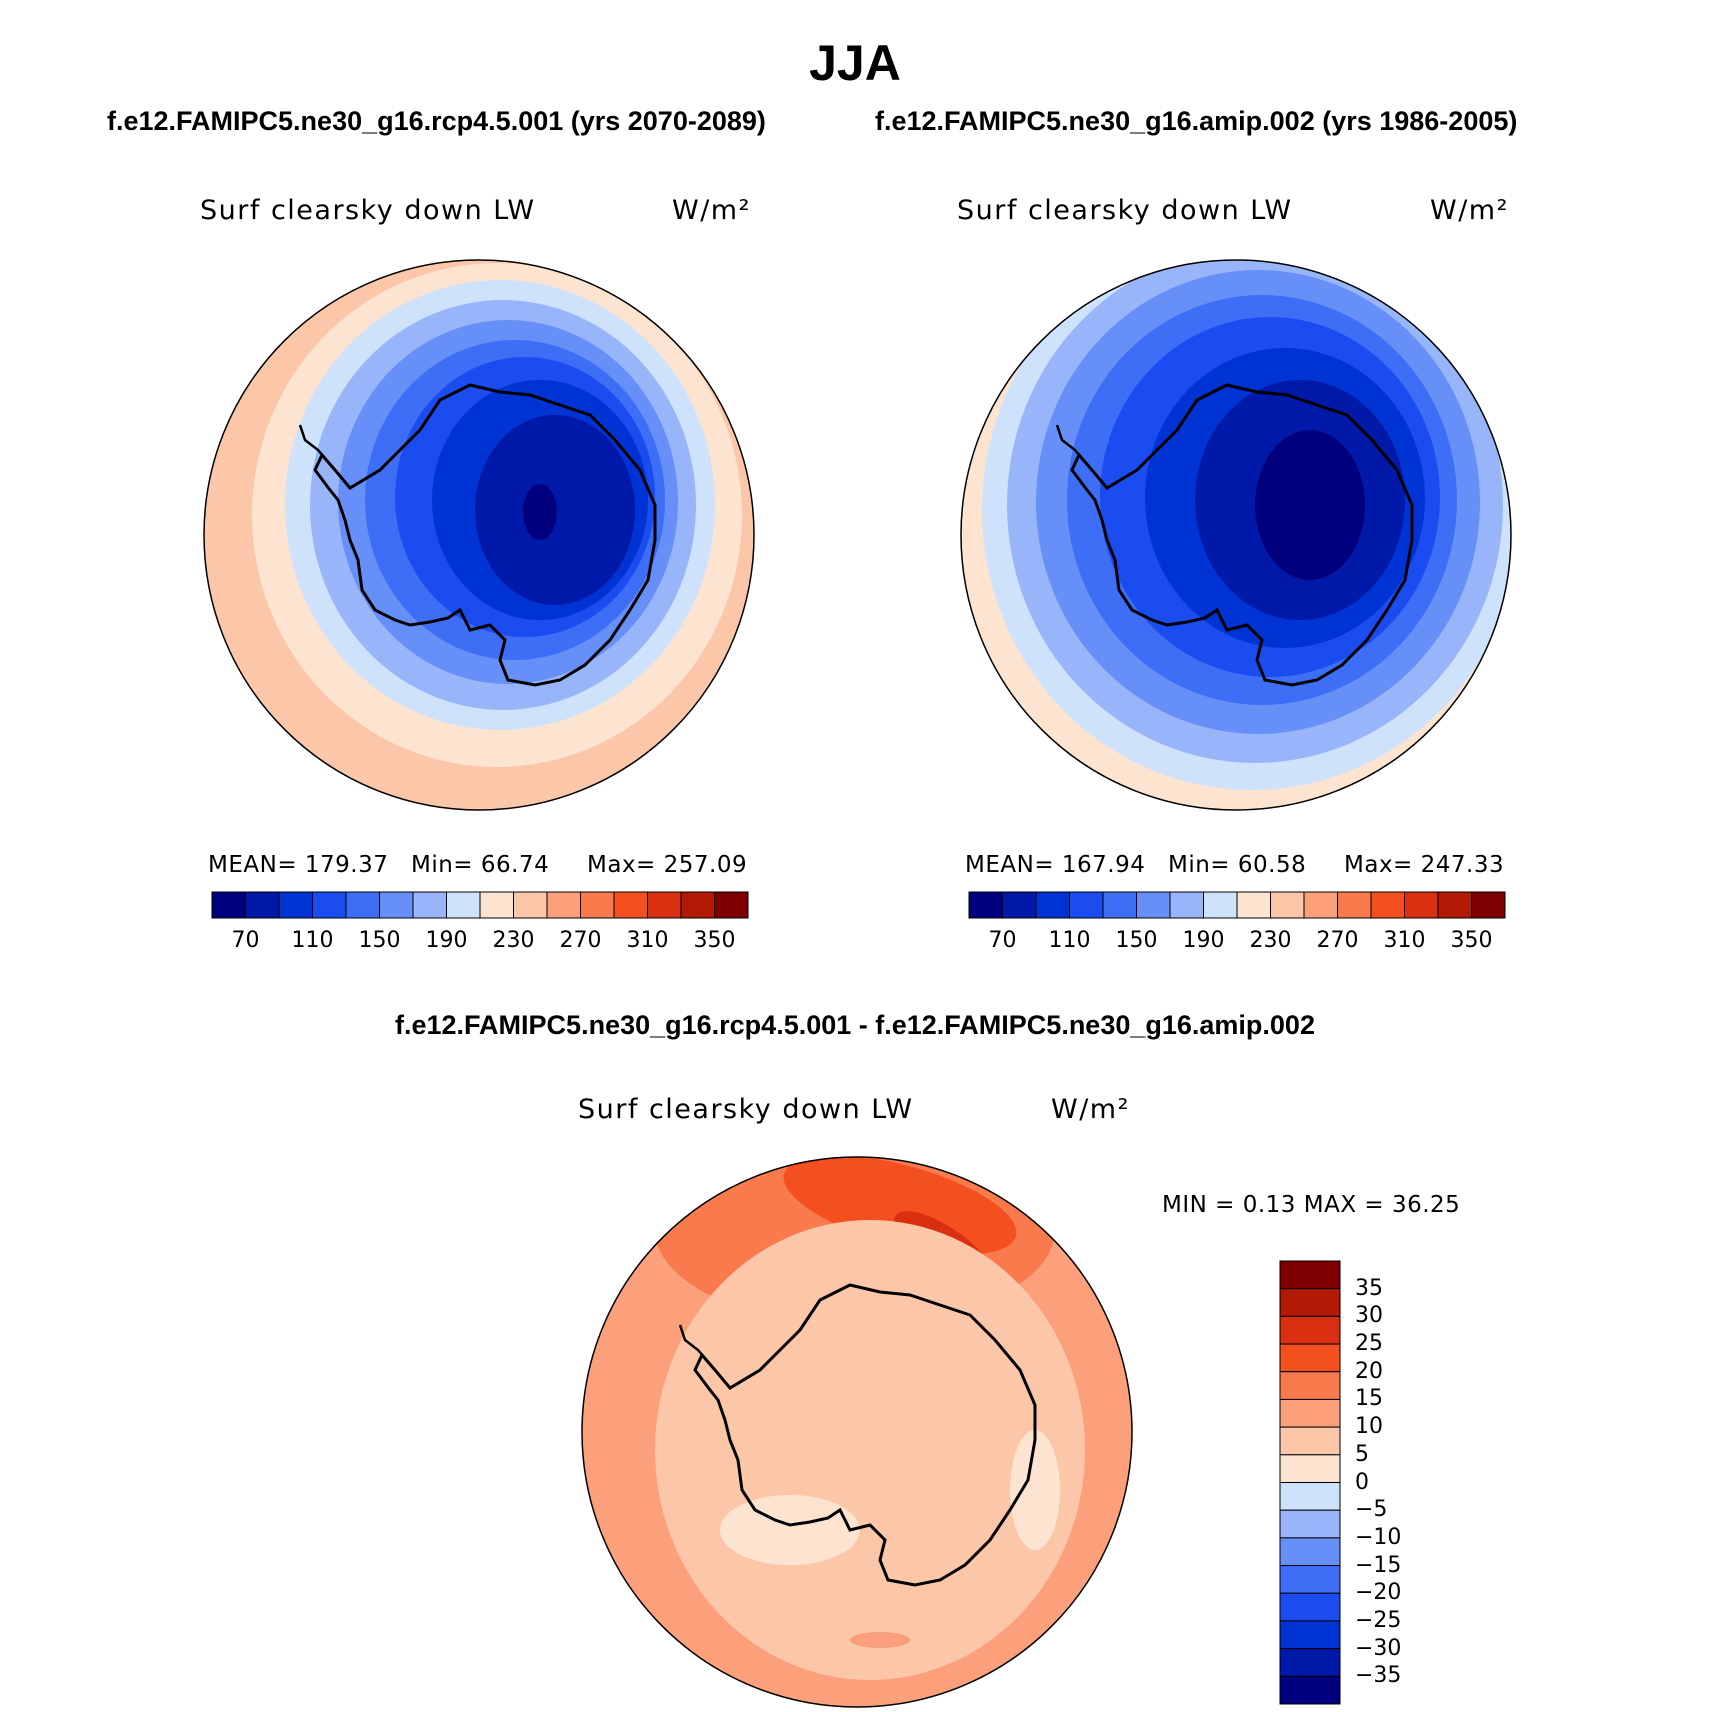 The image size is (1710, 1712). What do you see at coordinates (1369, 1288) in the screenshot?
I see `colorbar-tick-label: 35` at bounding box center [1369, 1288].